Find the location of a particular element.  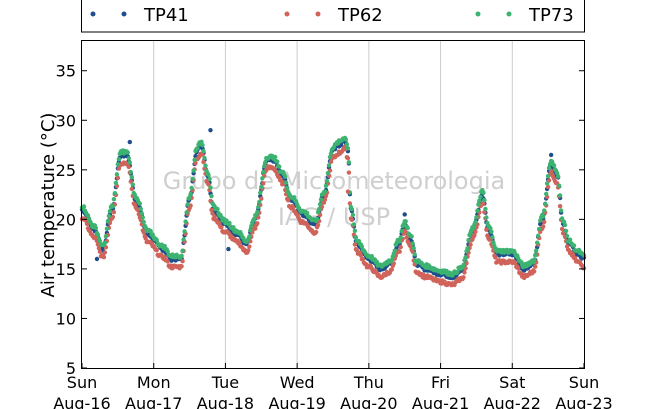

y-tick-label: 20 is located at coordinates (66, 219).